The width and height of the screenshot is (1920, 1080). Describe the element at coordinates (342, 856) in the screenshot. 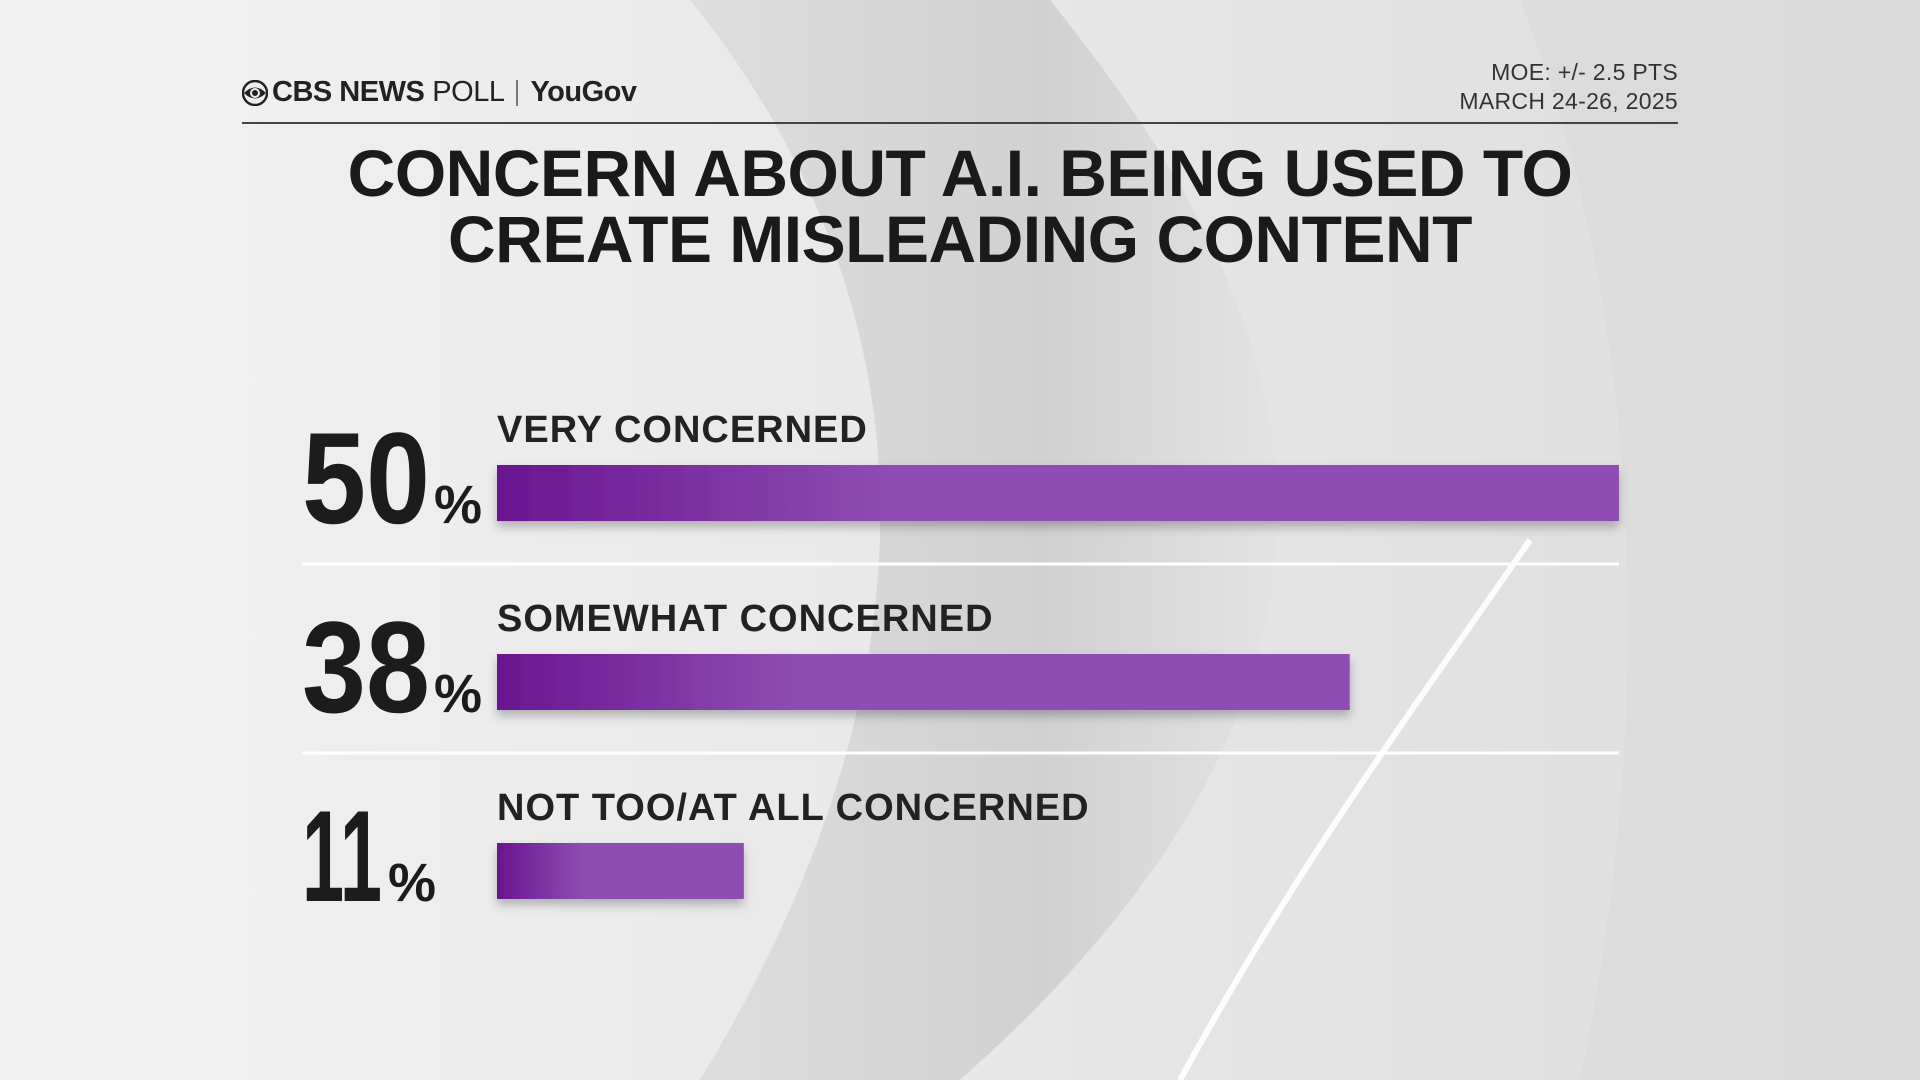

I see `value-label: 11` at that location.